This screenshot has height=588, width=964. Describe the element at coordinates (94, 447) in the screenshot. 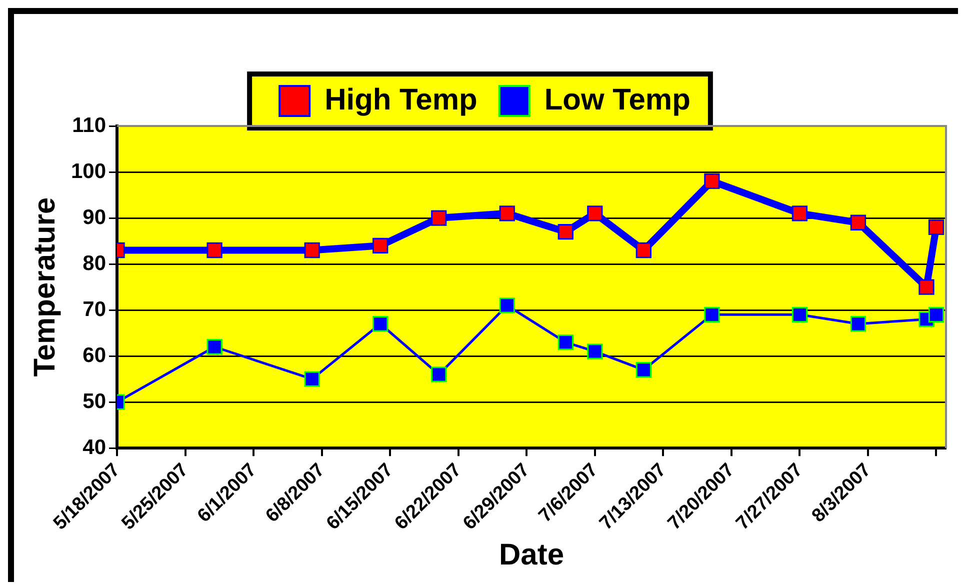

I see `y-tick-label: 40` at that location.